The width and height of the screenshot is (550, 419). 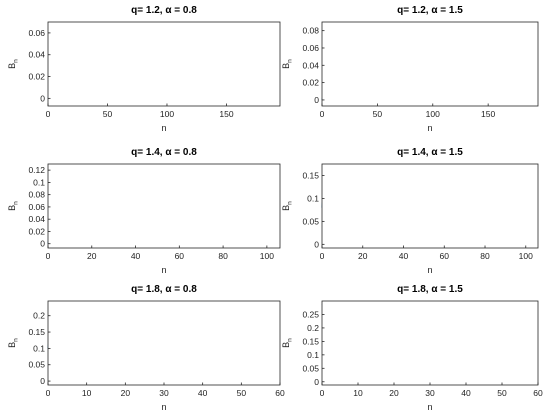 What do you see at coordinates (430, 152) in the screenshot?
I see `chart-title: q= 1.4, α = 1.5` at bounding box center [430, 152].